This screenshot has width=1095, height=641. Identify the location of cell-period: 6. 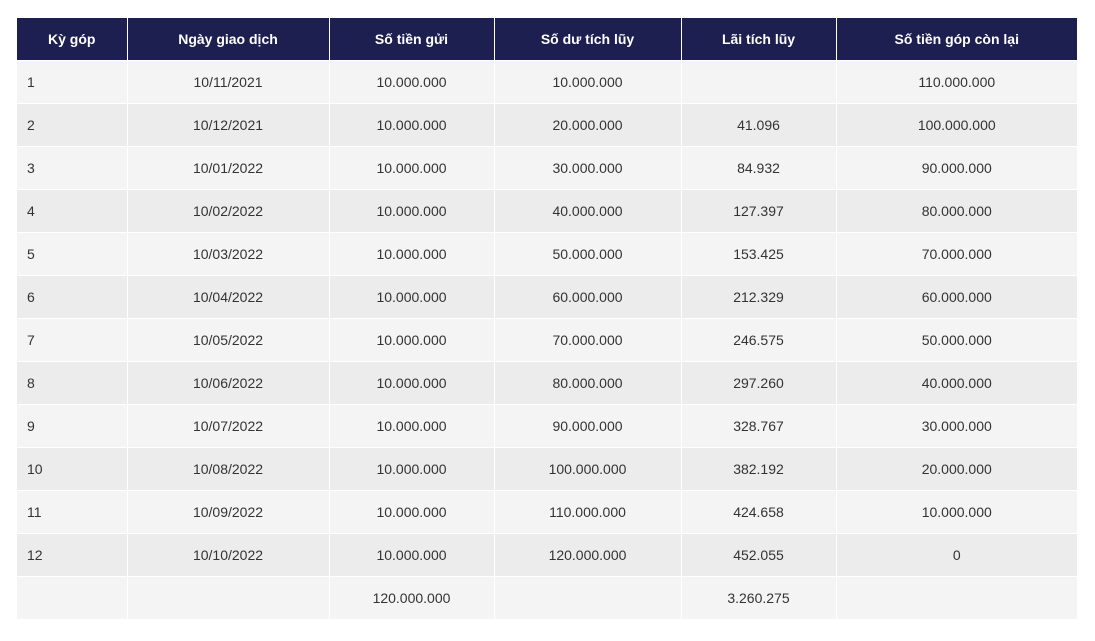
(72, 297).